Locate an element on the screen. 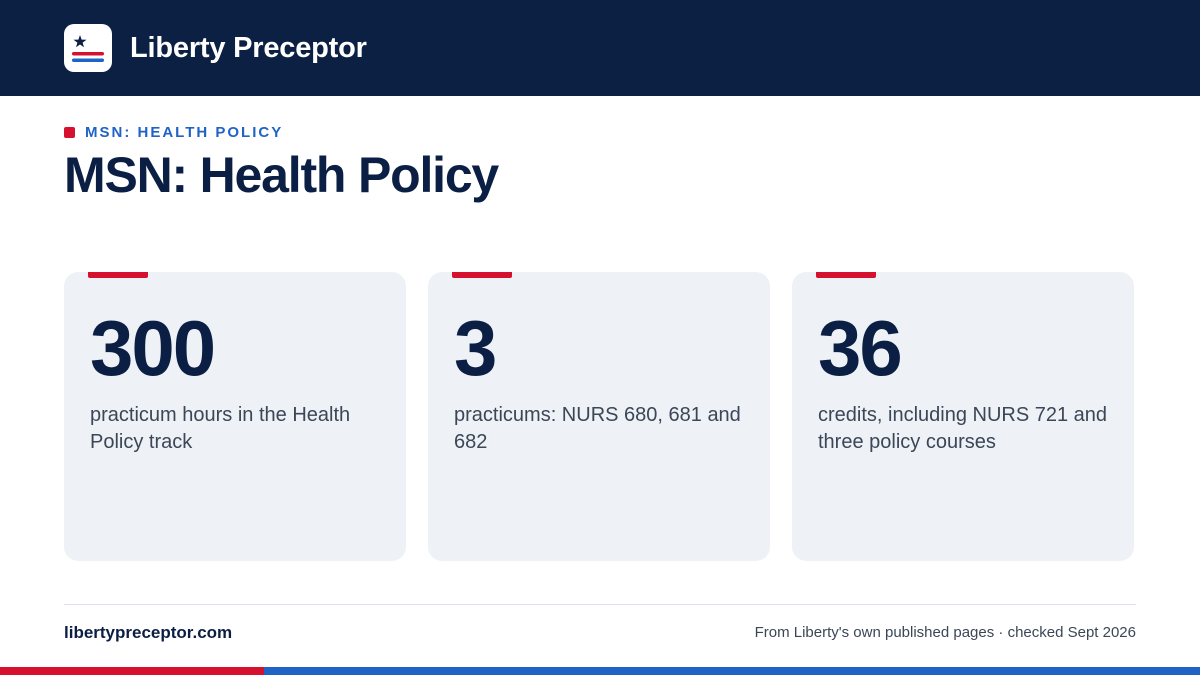 The width and height of the screenshot is (1200, 675). eyebrow-label: MSN: HEALTH POLICY is located at coordinates (184, 132).